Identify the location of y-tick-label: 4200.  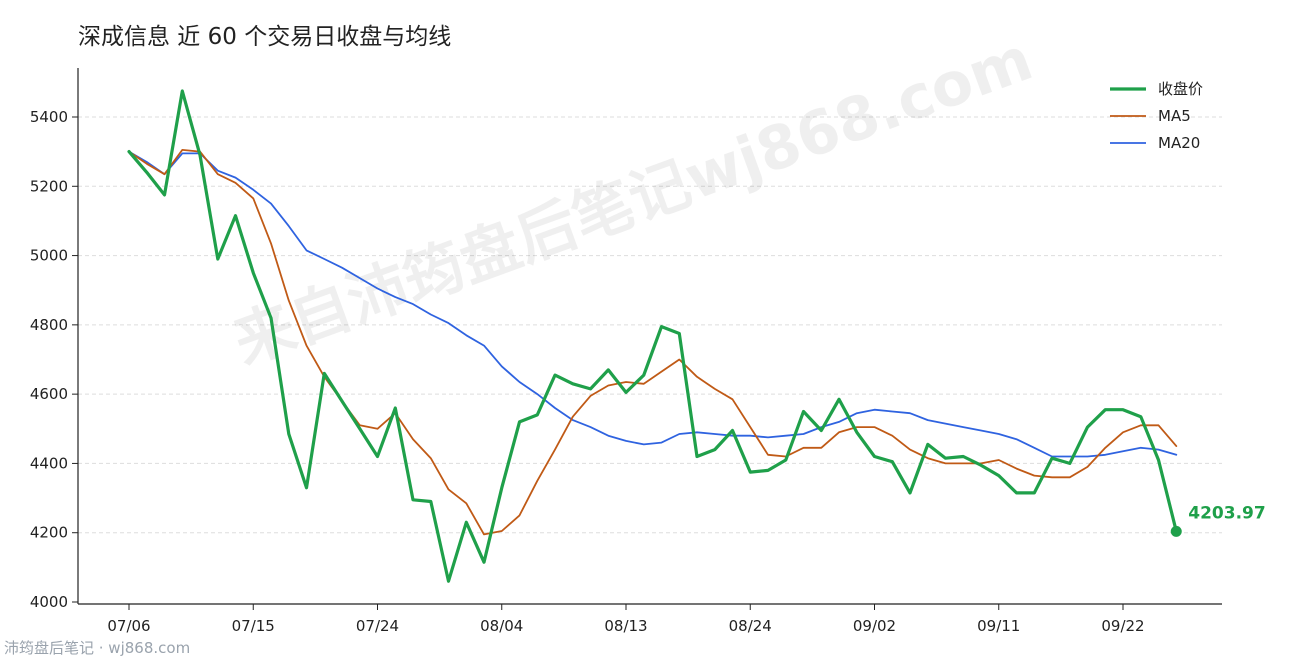
(49, 533).